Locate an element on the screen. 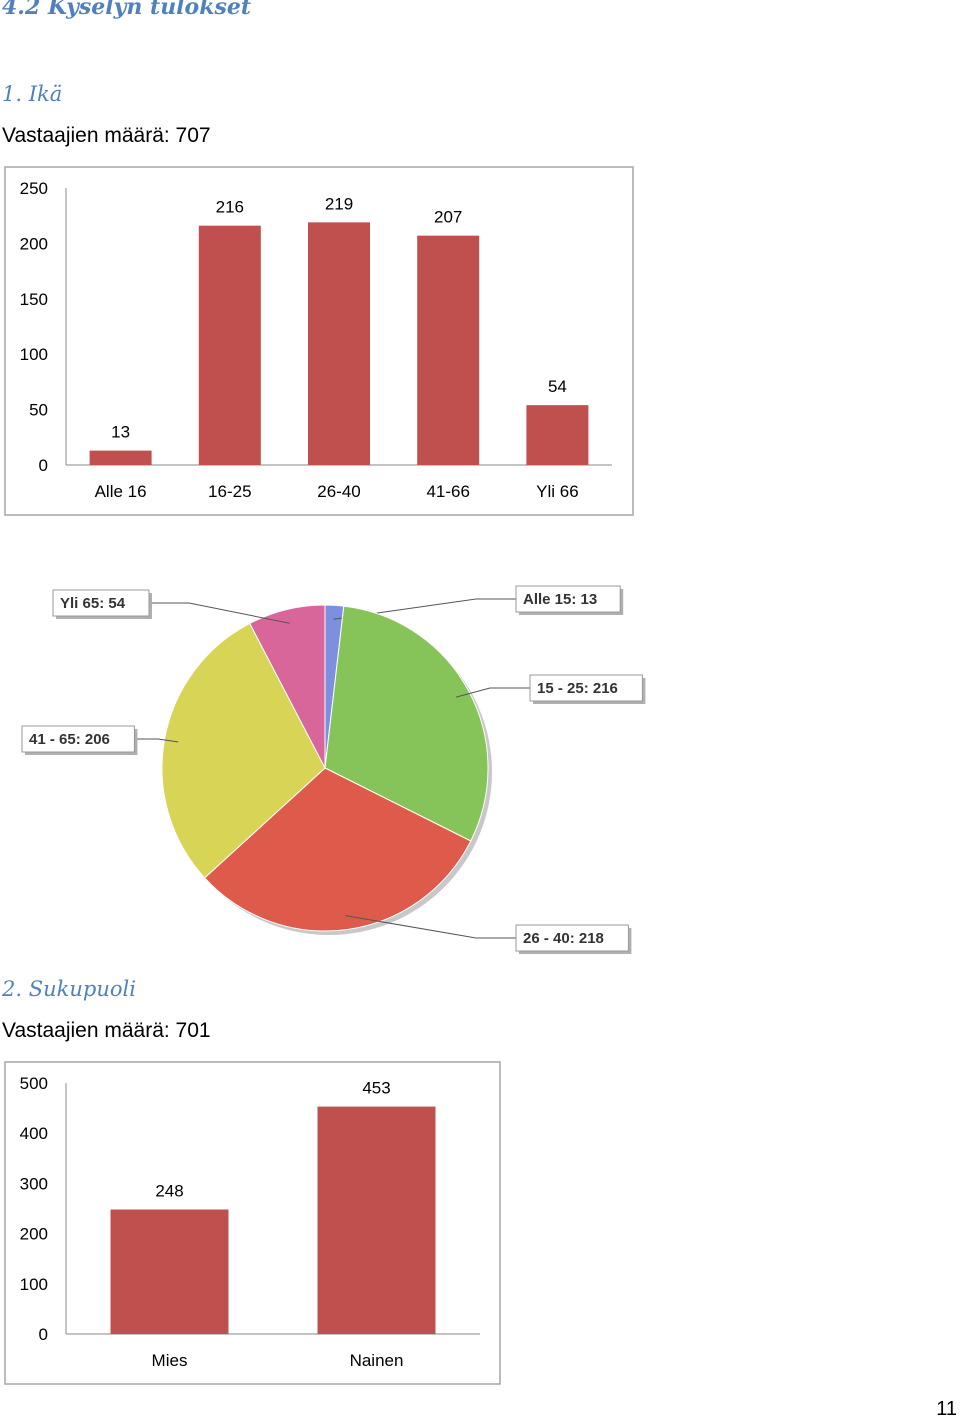  pie-label: 15 - 25: 216 is located at coordinates (577, 688).